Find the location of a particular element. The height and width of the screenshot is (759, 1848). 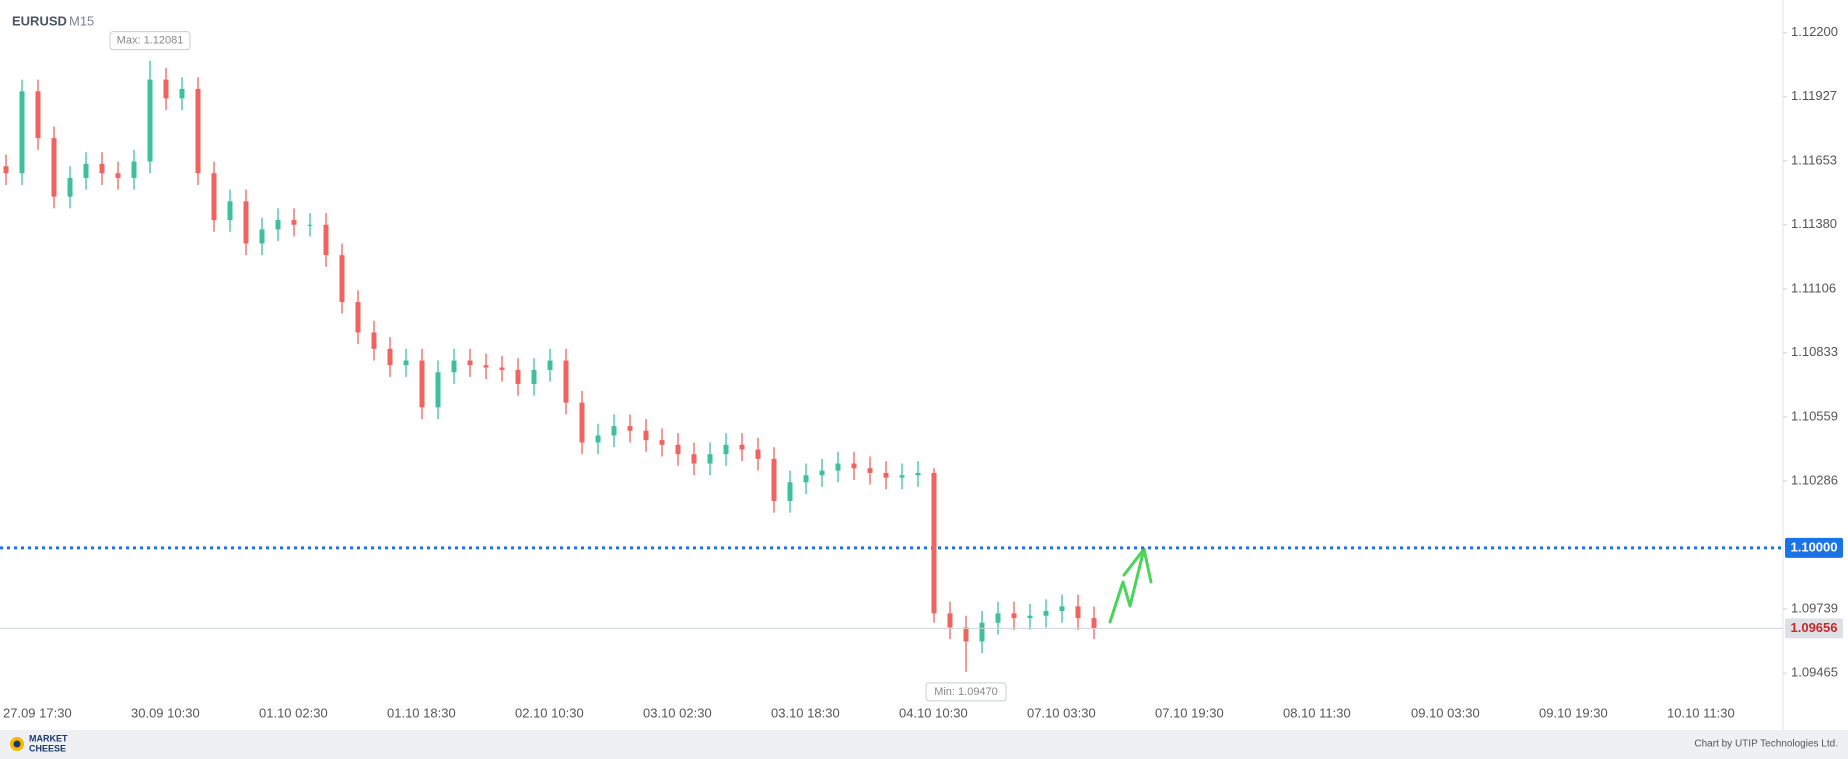

arrow-path is located at coordinates (1127, 585).